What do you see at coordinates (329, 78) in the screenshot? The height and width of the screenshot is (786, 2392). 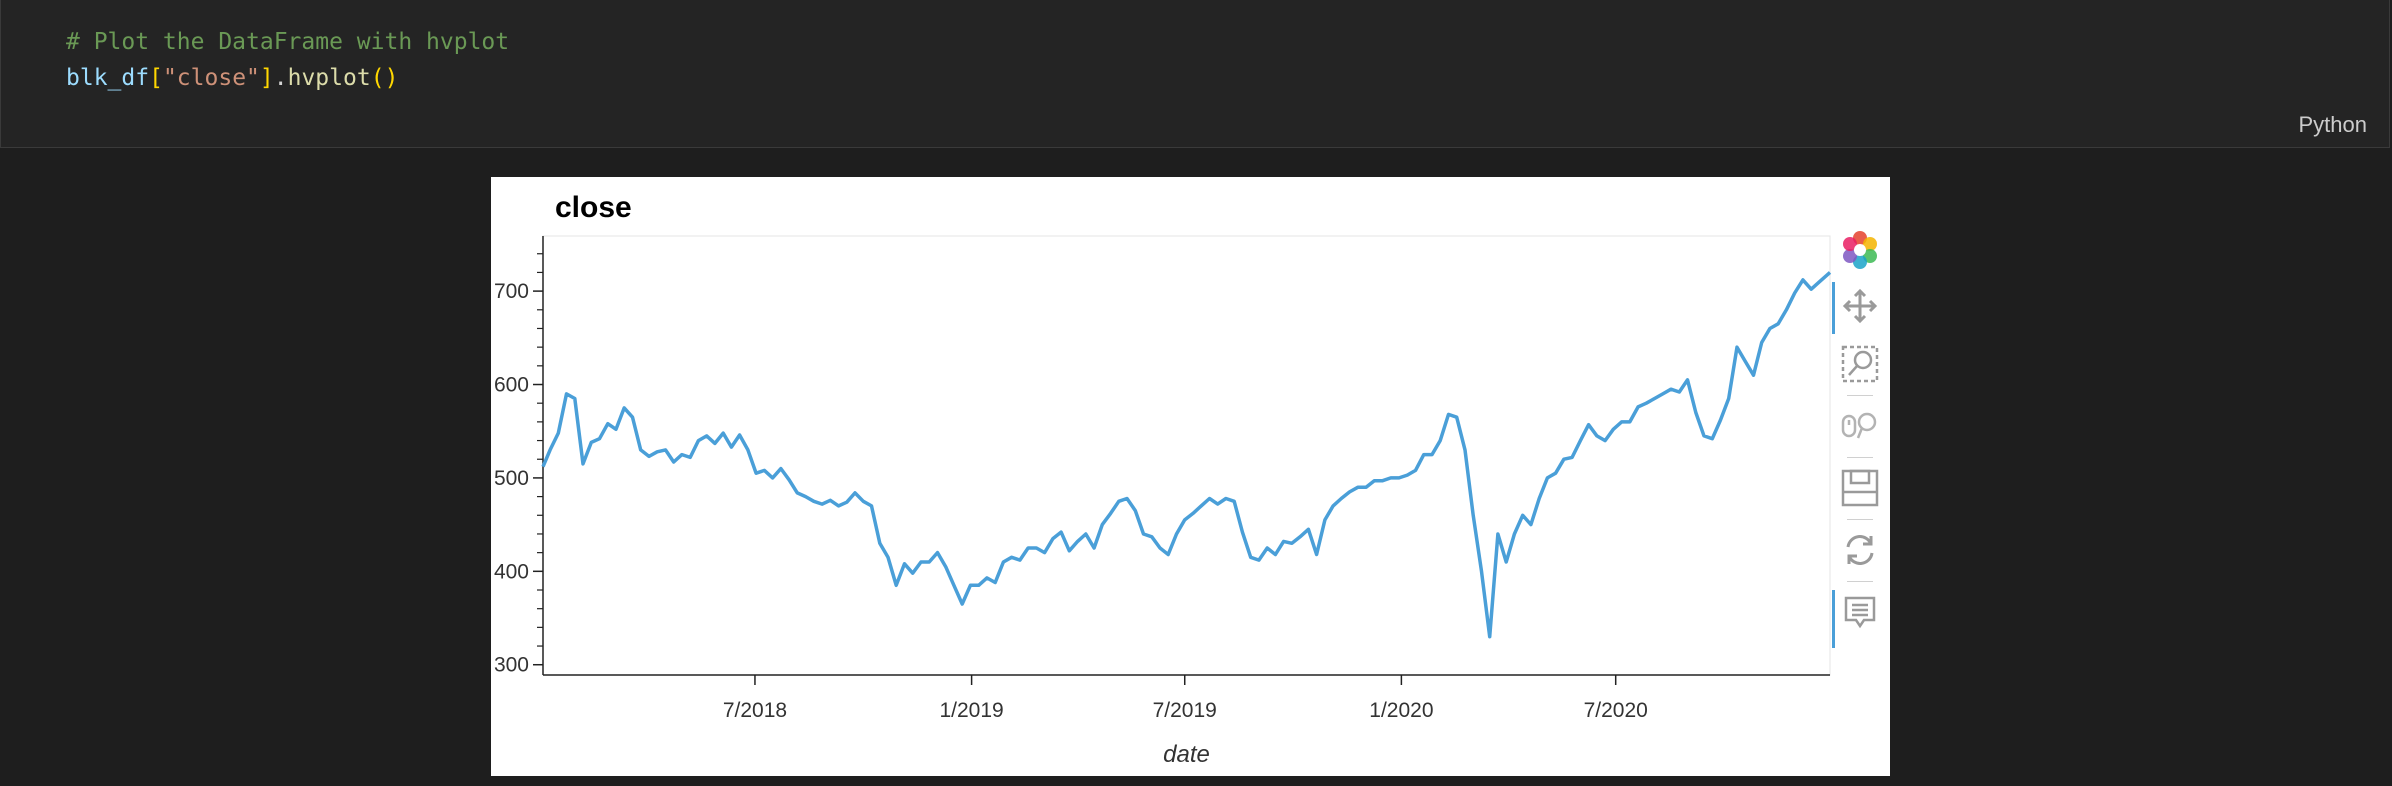 I see `code-method: hvplot` at bounding box center [329, 78].